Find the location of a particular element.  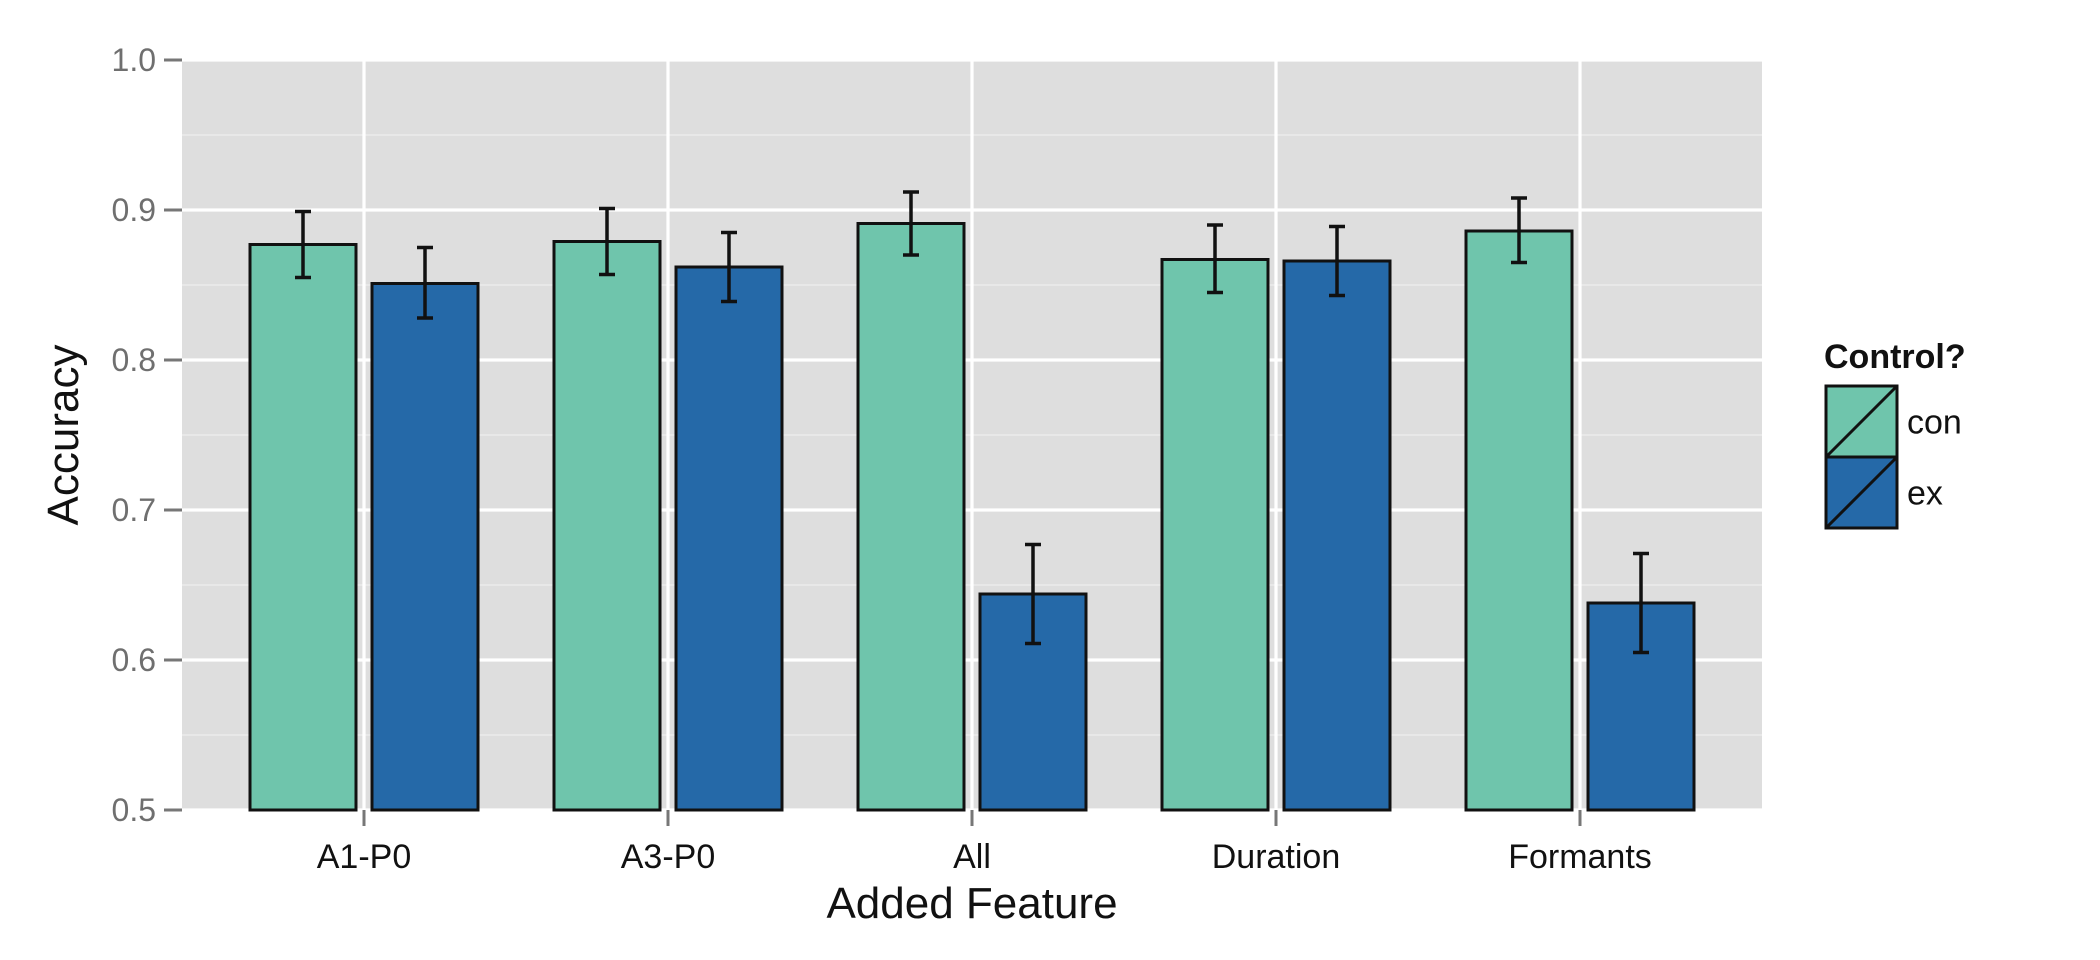

y-tick-label: 0.8 is located at coordinates (134, 360).